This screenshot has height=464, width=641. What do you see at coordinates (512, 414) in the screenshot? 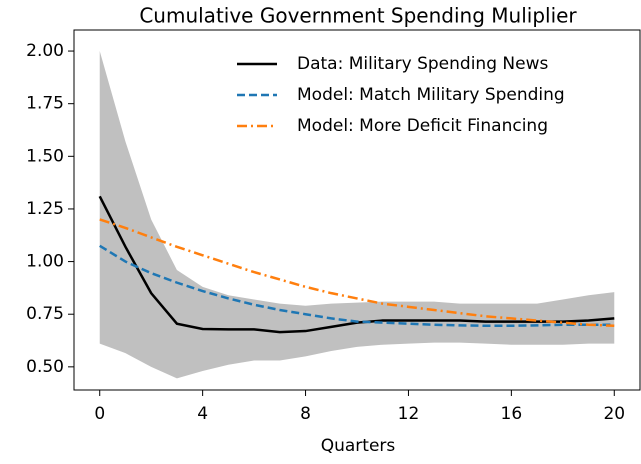
I see `x-tick-label: 16` at bounding box center [512, 414].